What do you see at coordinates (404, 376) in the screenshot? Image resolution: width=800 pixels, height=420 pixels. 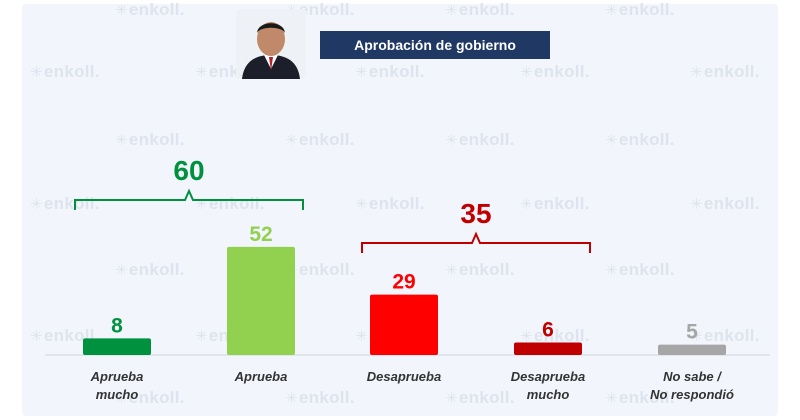 I see `category-label: Desaprueba` at bounding box center [404, 376].